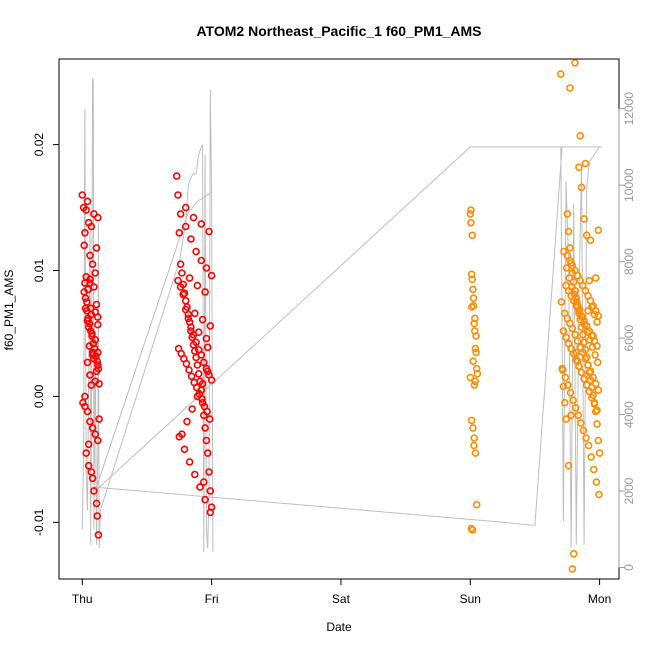  I want to click on y-tick-label: 0.00, so click(39, 396).